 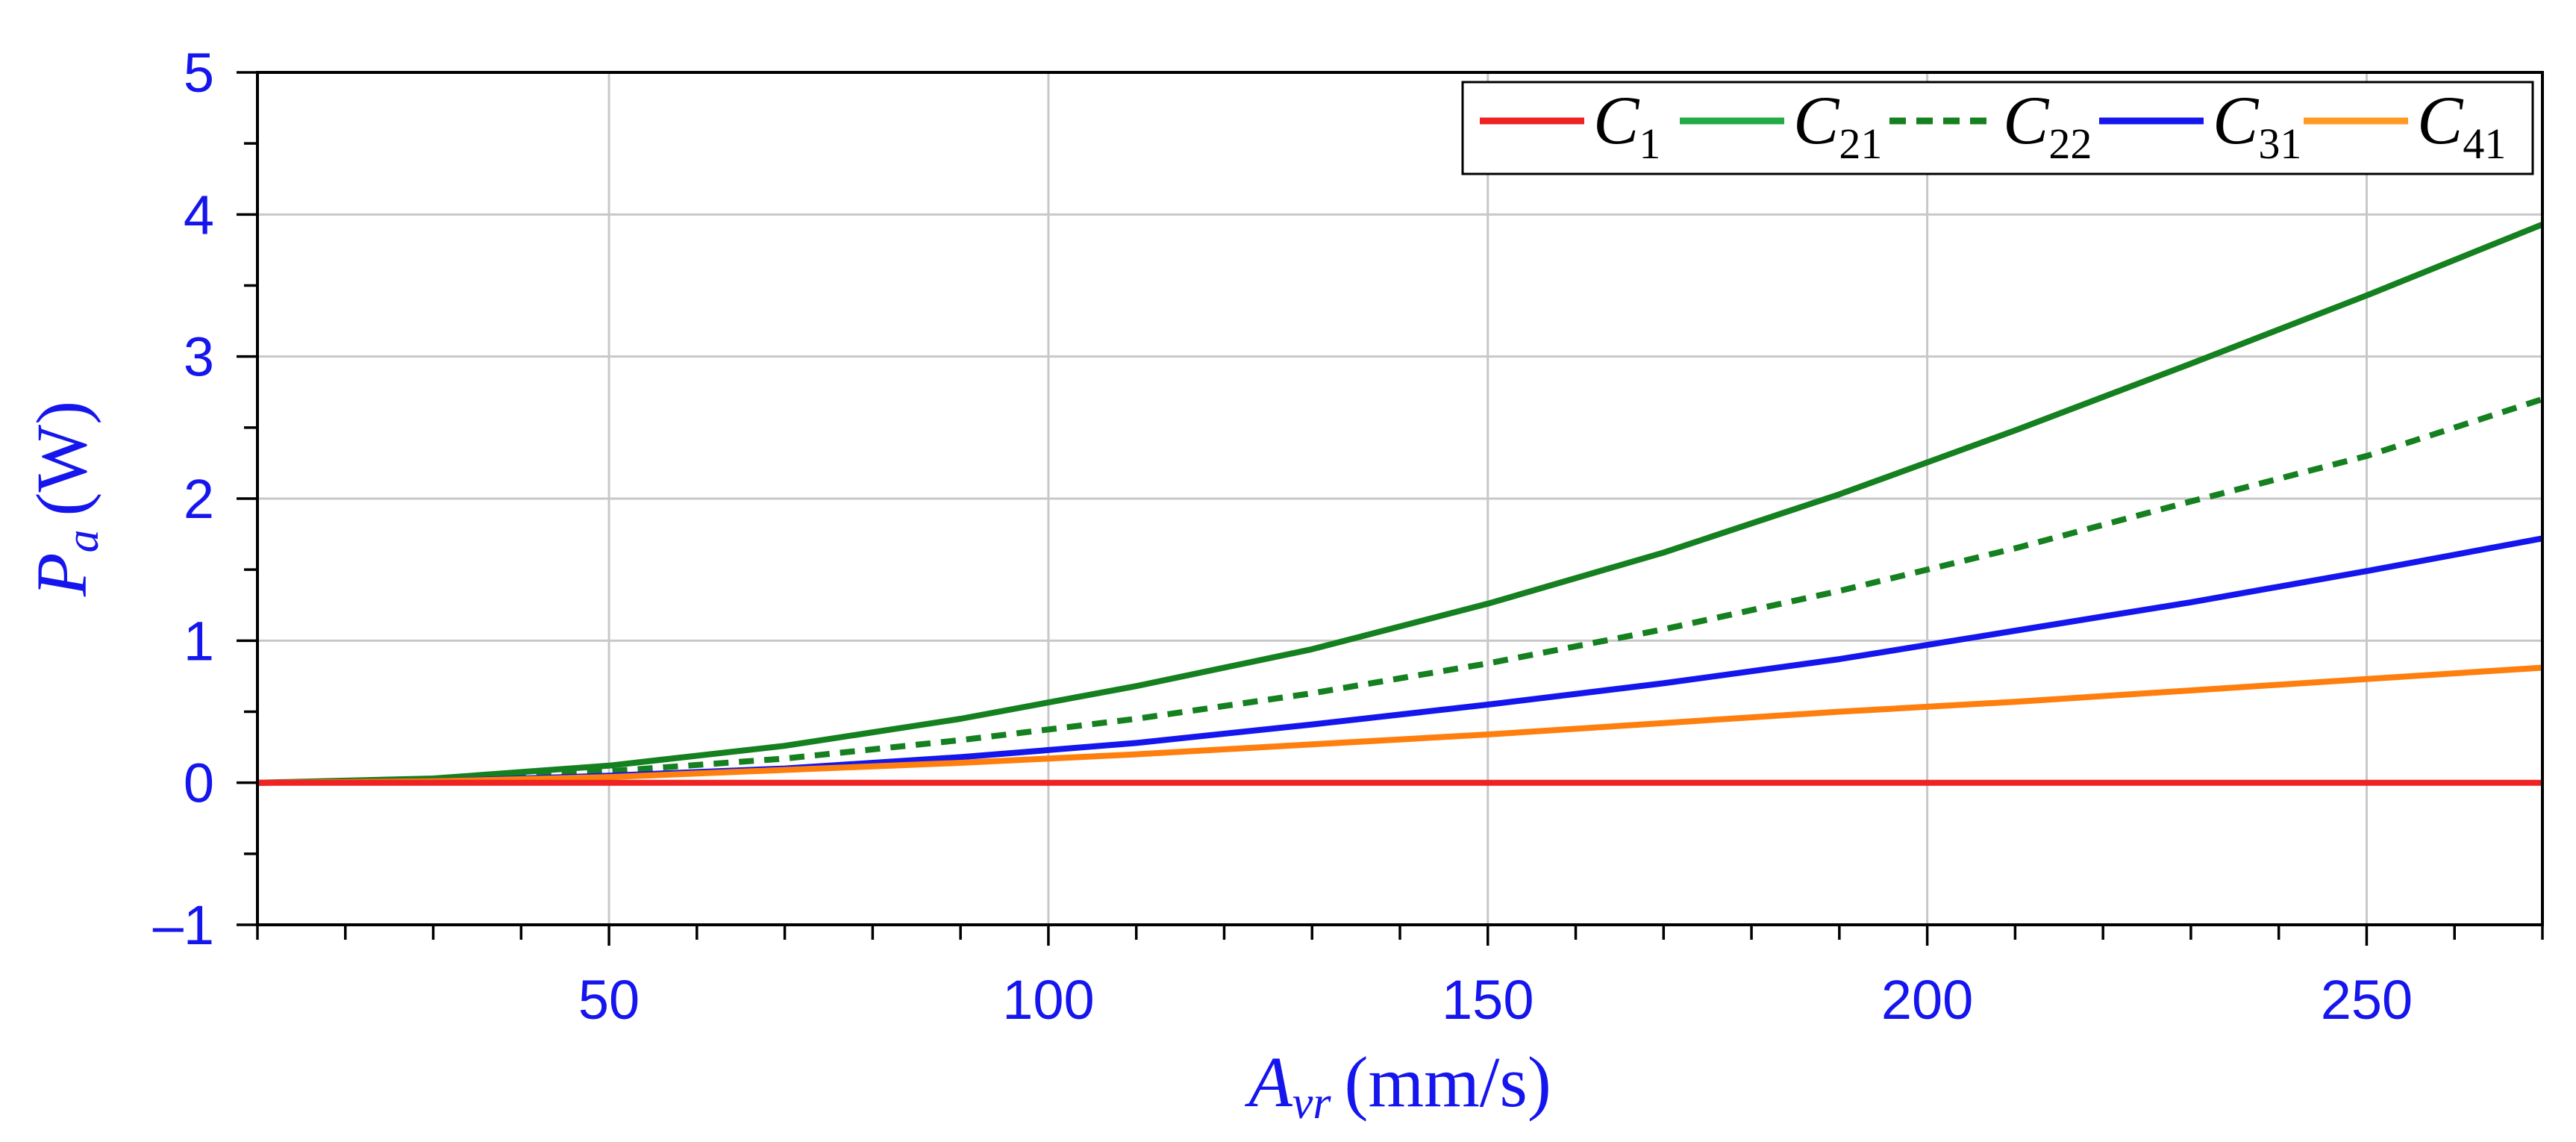 I want to click on x-tick-label-250: 250, so click(x=2367, y=1000).